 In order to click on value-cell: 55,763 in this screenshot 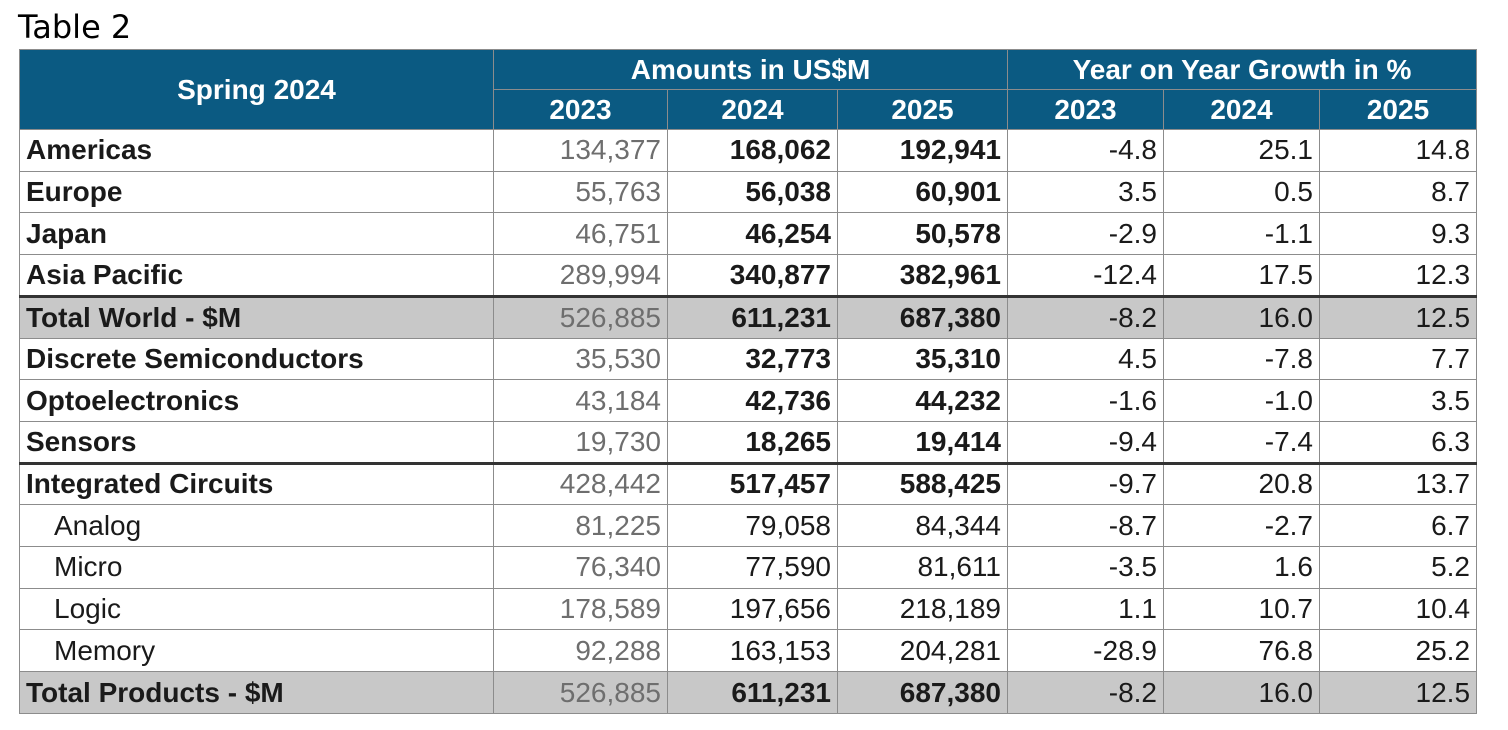, I will do `click(580, 192)`.